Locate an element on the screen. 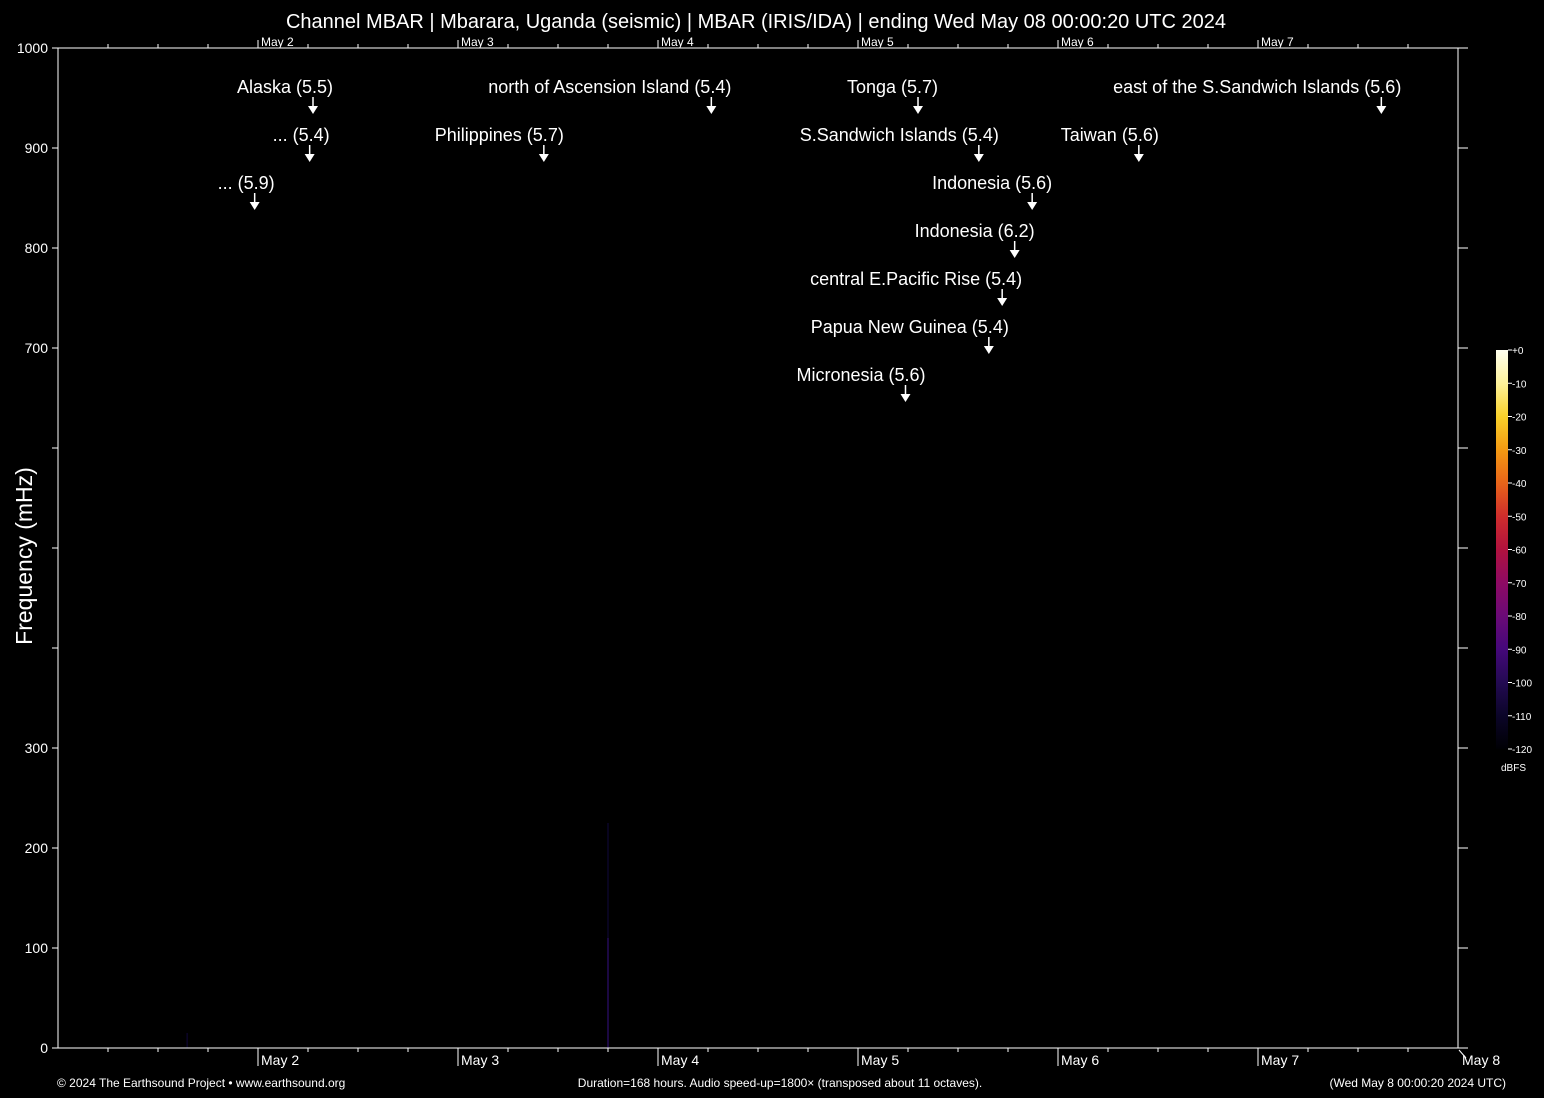  x-date-label-top: May 7 is located at coordinates (1277, 42).